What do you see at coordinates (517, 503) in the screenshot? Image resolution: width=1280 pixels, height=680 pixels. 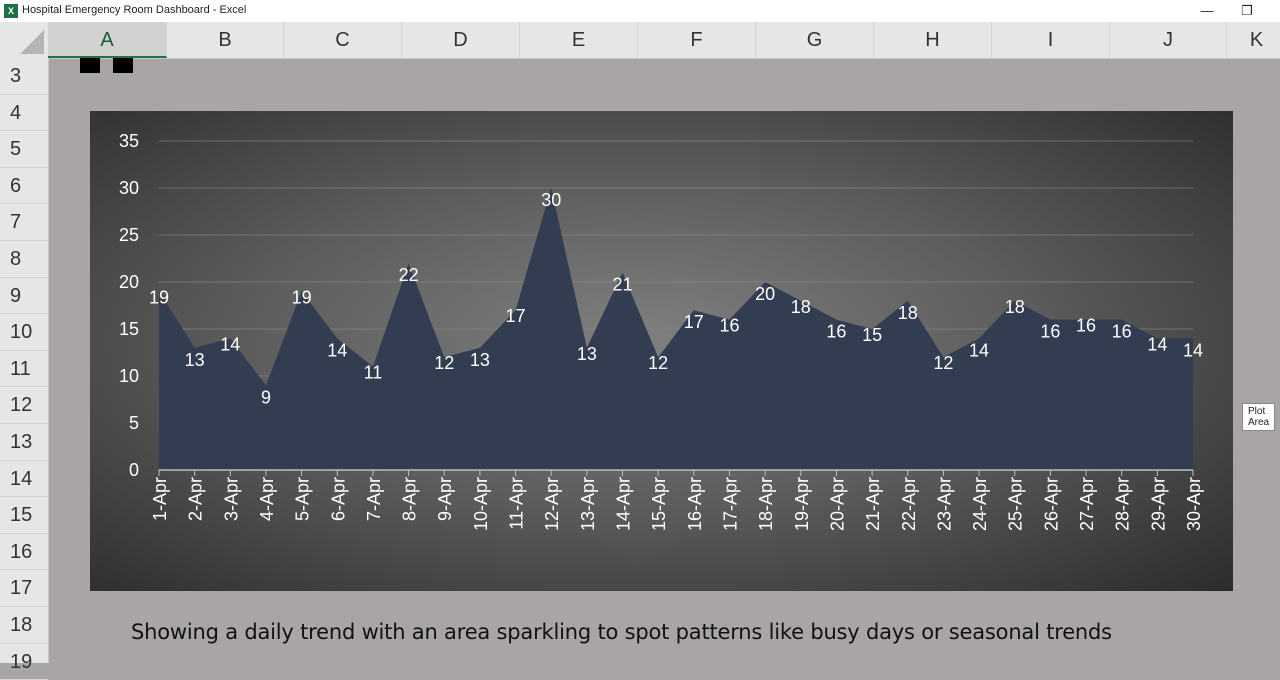 I see `x-tick-label: 11-Apr` at bounding box center [517, 503].